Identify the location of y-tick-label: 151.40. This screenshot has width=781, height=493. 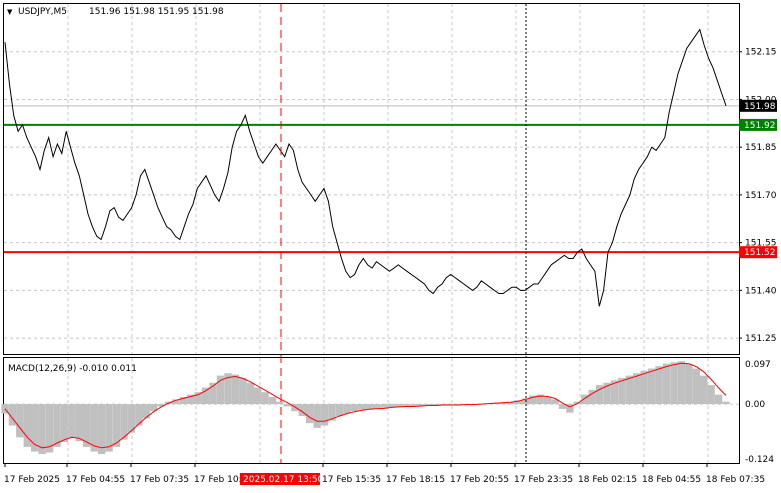
(761, 291).